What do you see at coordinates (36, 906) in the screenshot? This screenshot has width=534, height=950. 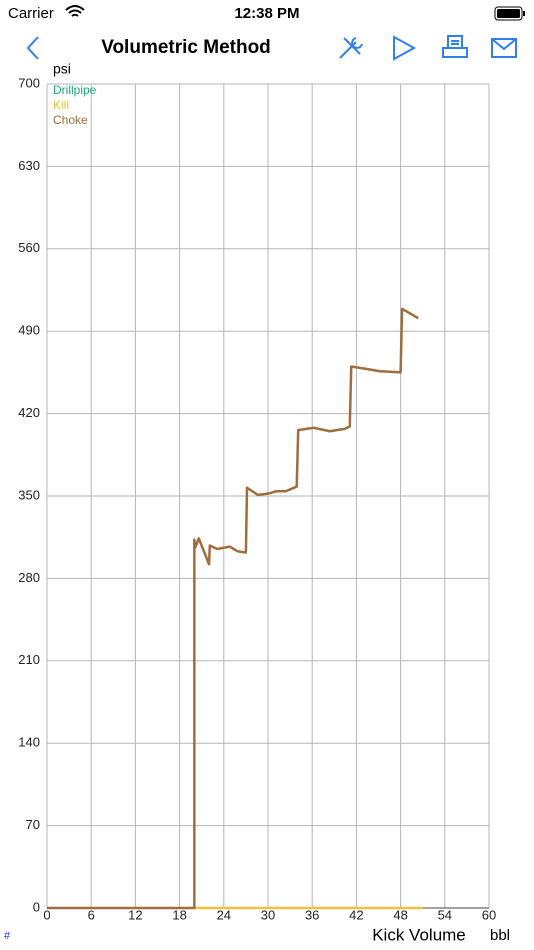 I see `y-tick-label: 0` at bounding box center [36, 906].